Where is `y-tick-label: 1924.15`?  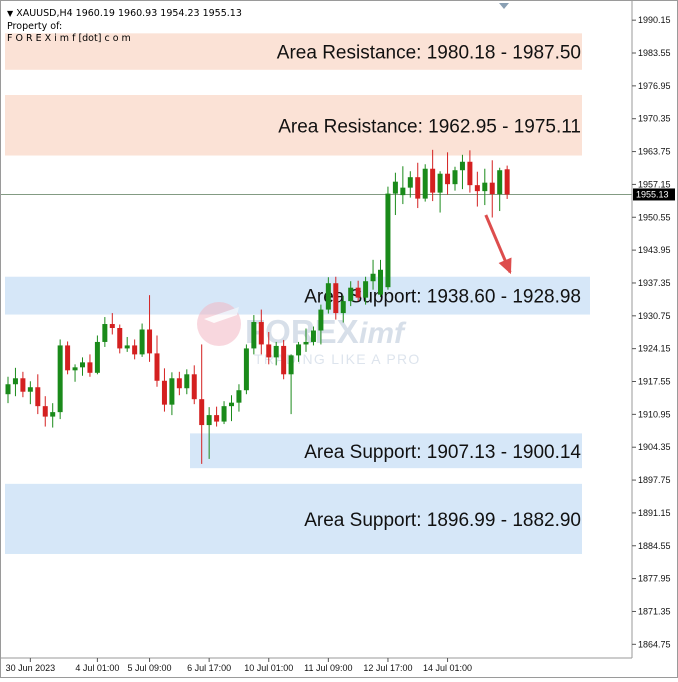 y-tick-label: 1924.15 is located at coordinates (654, 349).